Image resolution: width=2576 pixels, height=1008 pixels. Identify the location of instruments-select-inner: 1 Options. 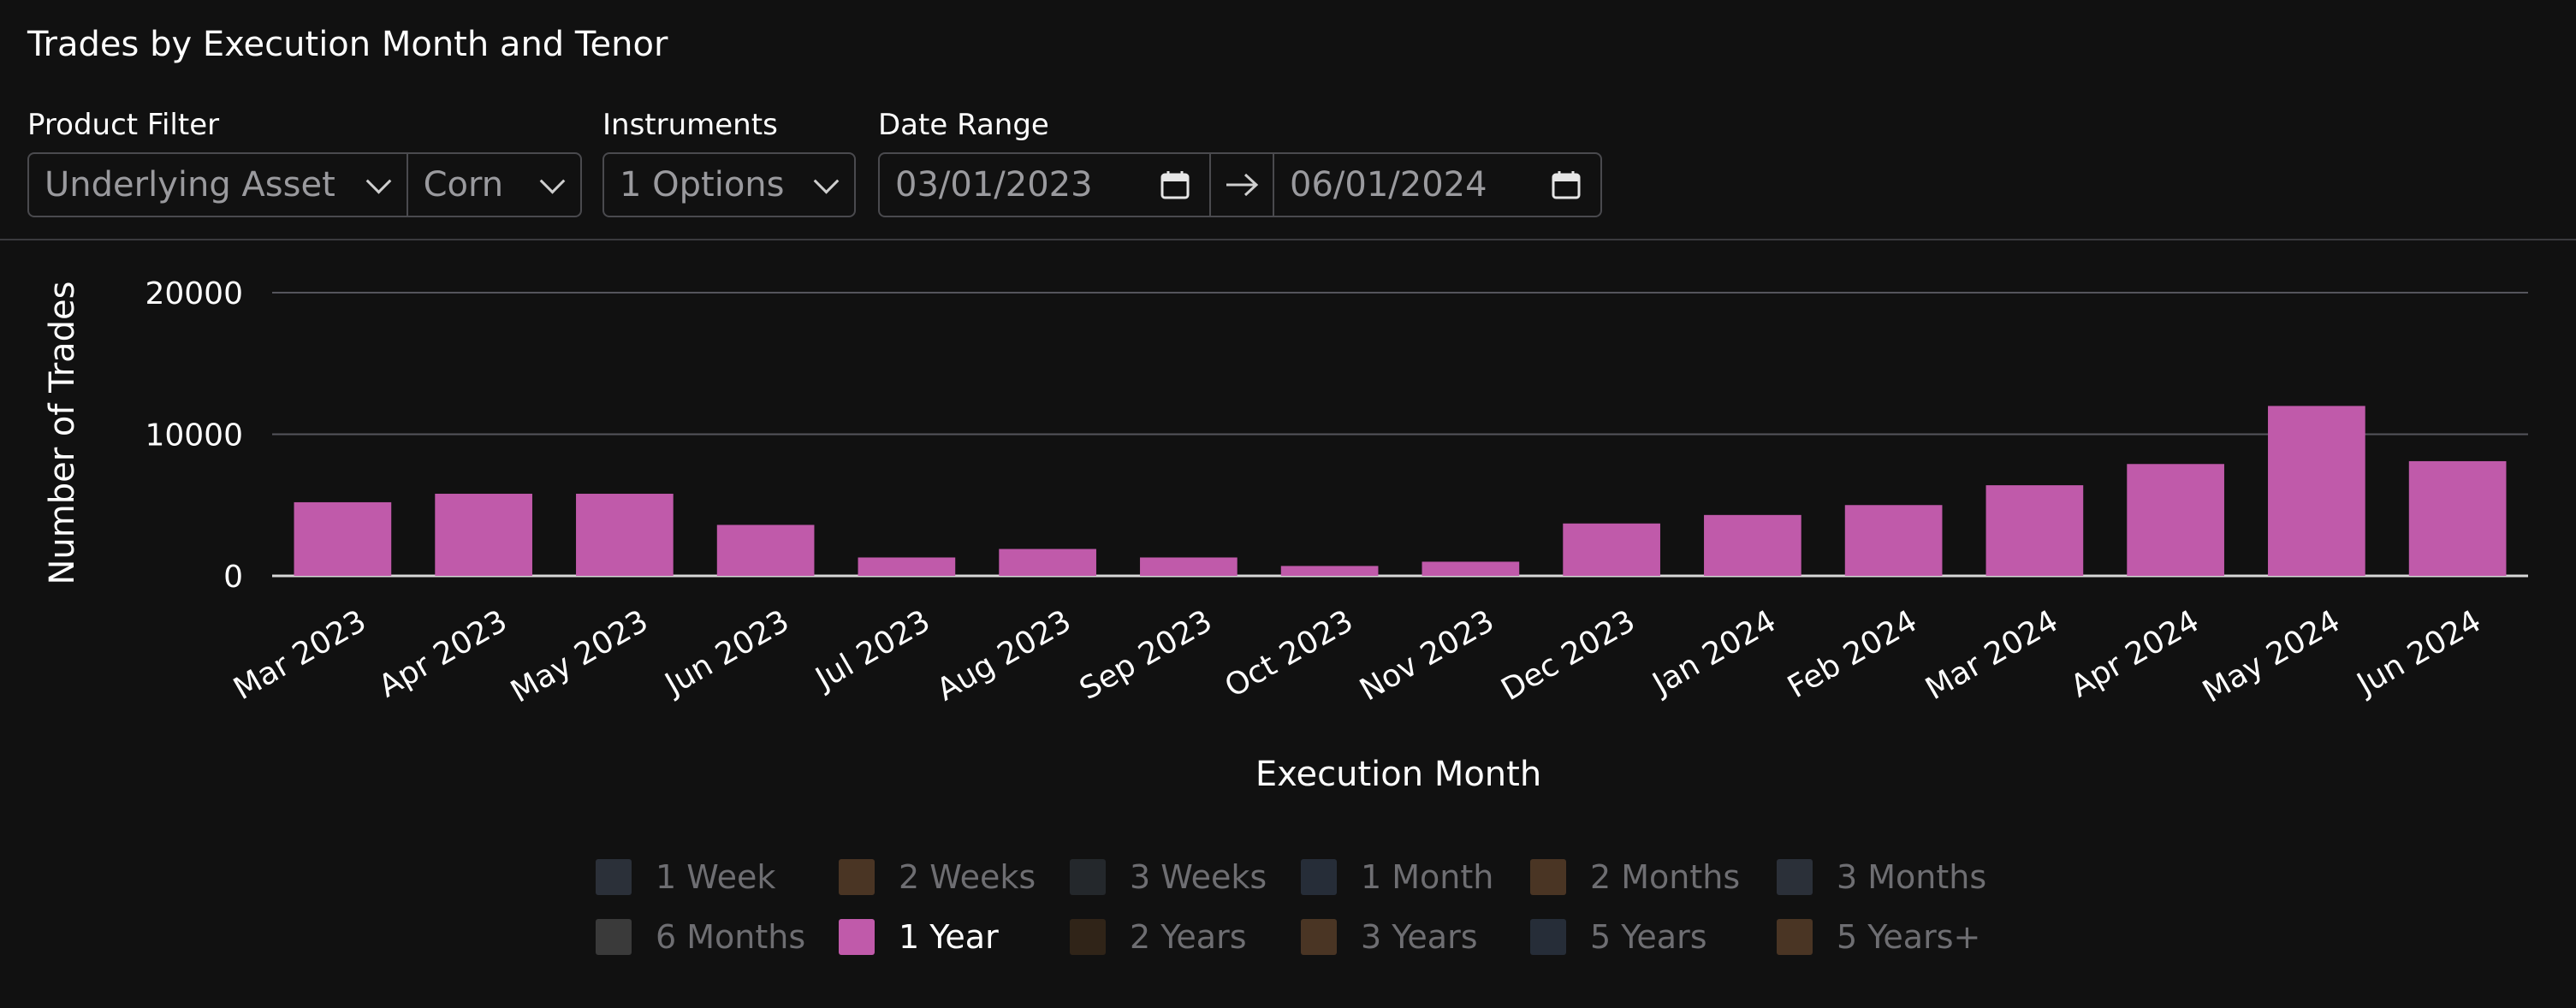
(729, 185).